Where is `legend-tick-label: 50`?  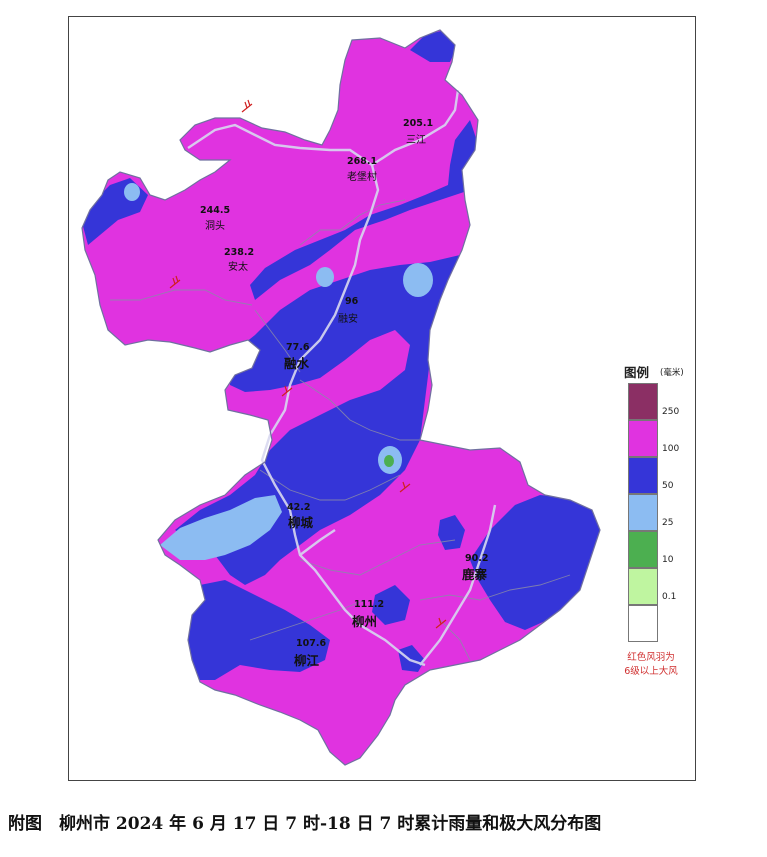 legend-tick-label: 50 is located at coordinates (668, 486).